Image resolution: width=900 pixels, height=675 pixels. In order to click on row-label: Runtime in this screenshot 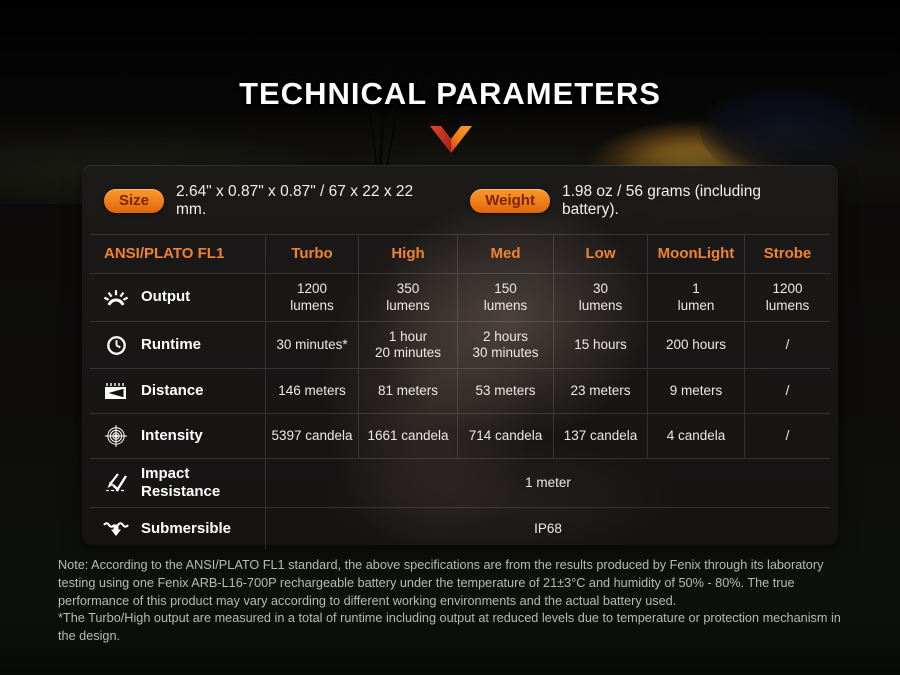, I will do `click(171, 344)`.